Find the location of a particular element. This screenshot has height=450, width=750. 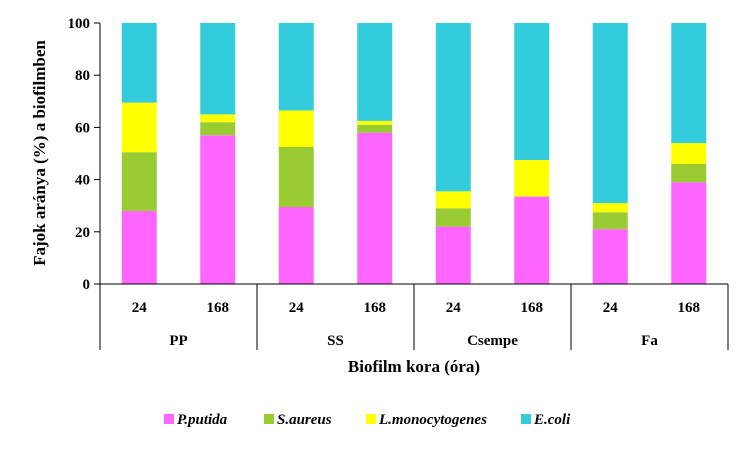

y-tick-label: 20 is located at coordinates (82, 233).